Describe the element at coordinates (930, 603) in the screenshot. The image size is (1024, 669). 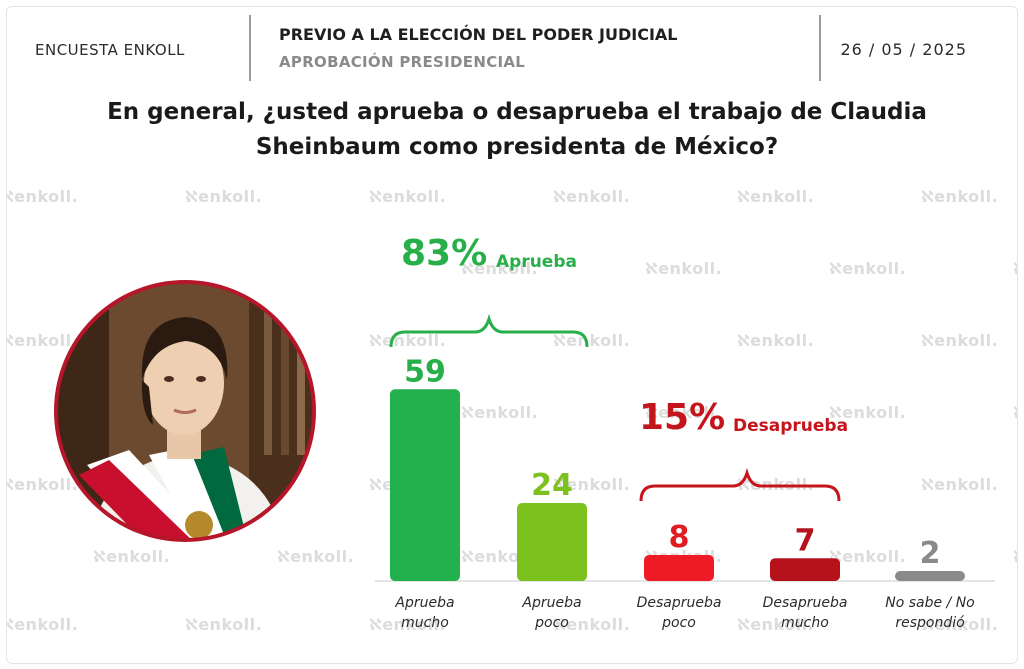
I see `category-label-line: No sabe / No` at that location.